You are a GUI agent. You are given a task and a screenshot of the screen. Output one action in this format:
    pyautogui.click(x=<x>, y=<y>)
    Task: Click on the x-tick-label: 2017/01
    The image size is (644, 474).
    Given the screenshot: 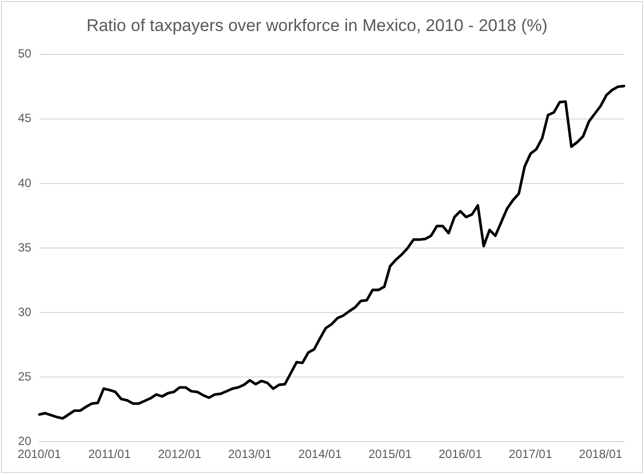 What is the action you would take?
    pyautogui.click(x=530, y=454)
    